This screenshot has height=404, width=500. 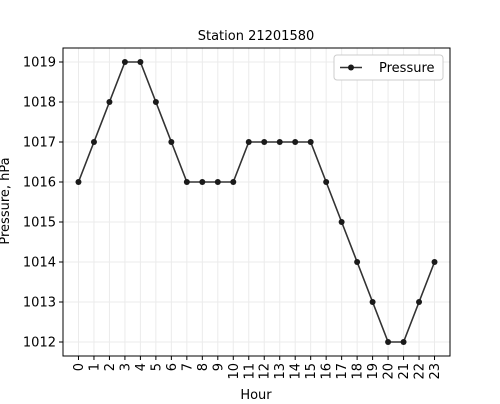 What do you see at coordinates (43, 203) in the screenshot?
I see `y-axis: 1012 1013 1014 1015 1016 1017 1018 1019` at bounding box center [43, 203].